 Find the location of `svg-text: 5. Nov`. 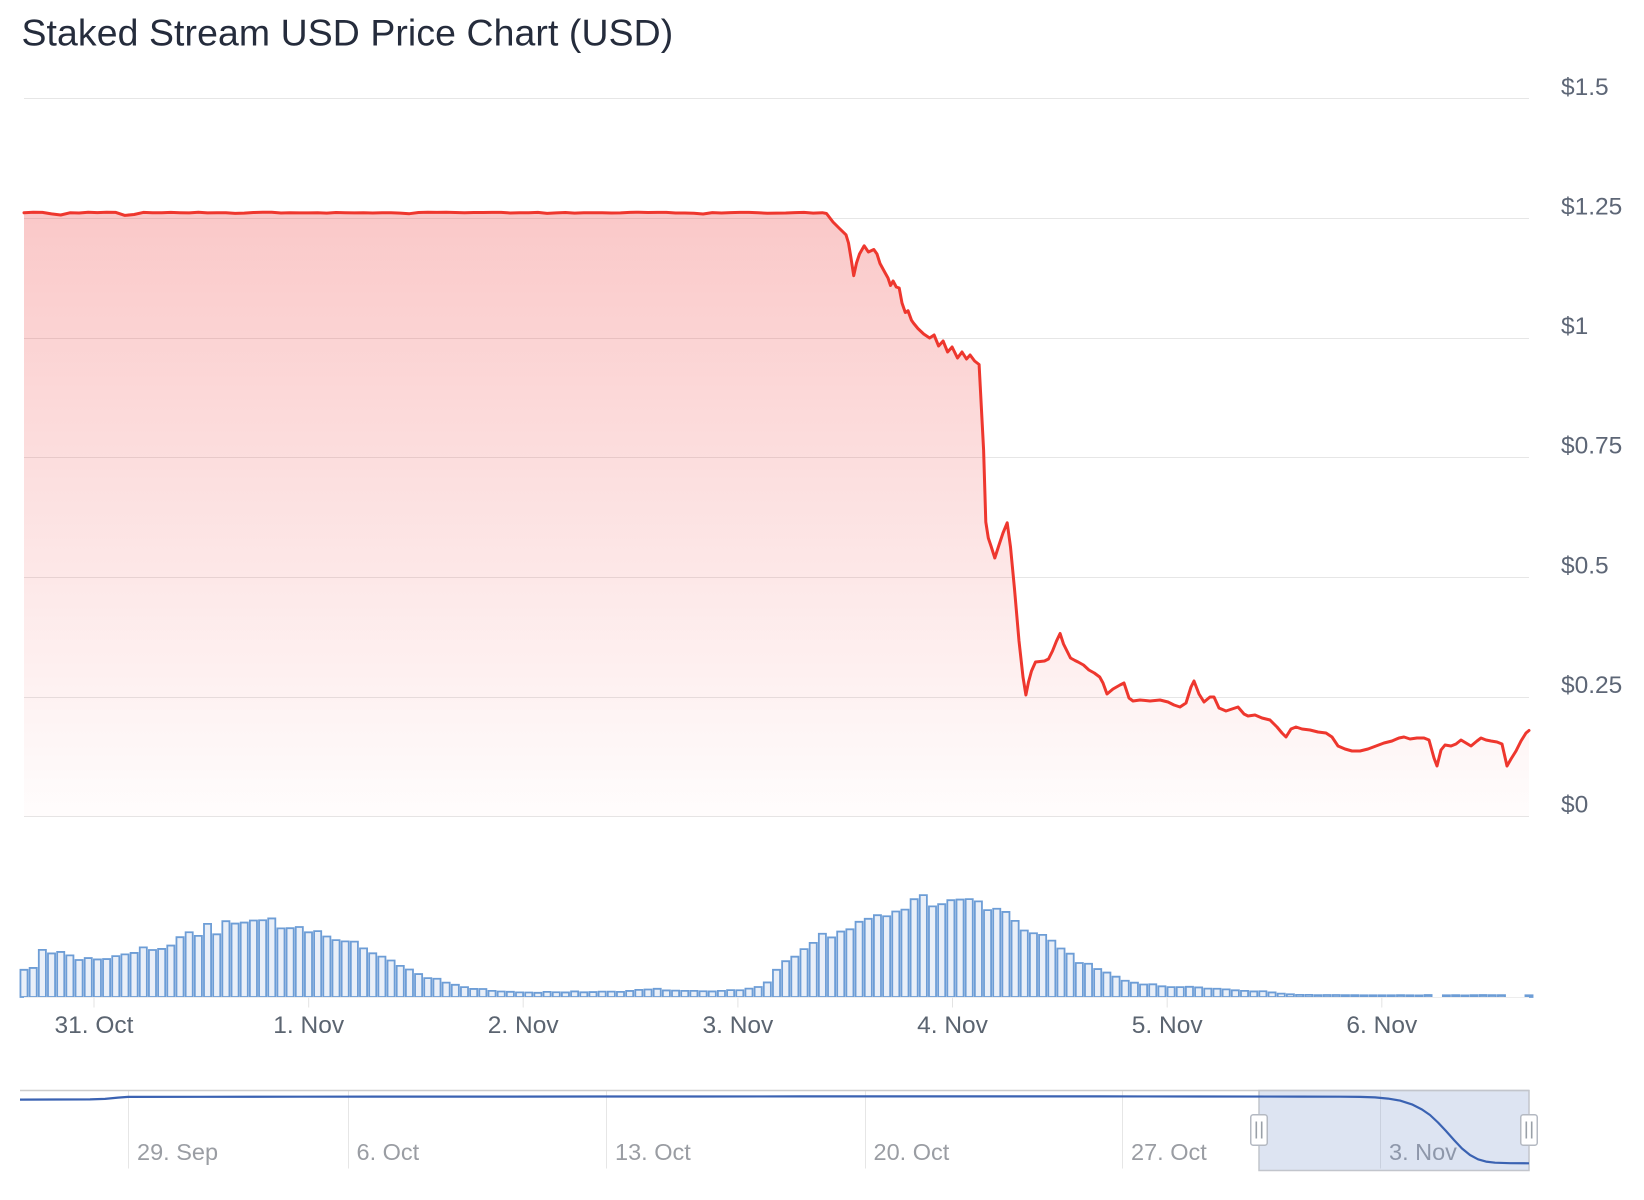

svg-text: 5. Nov is located at coordinates (1168, 1025).